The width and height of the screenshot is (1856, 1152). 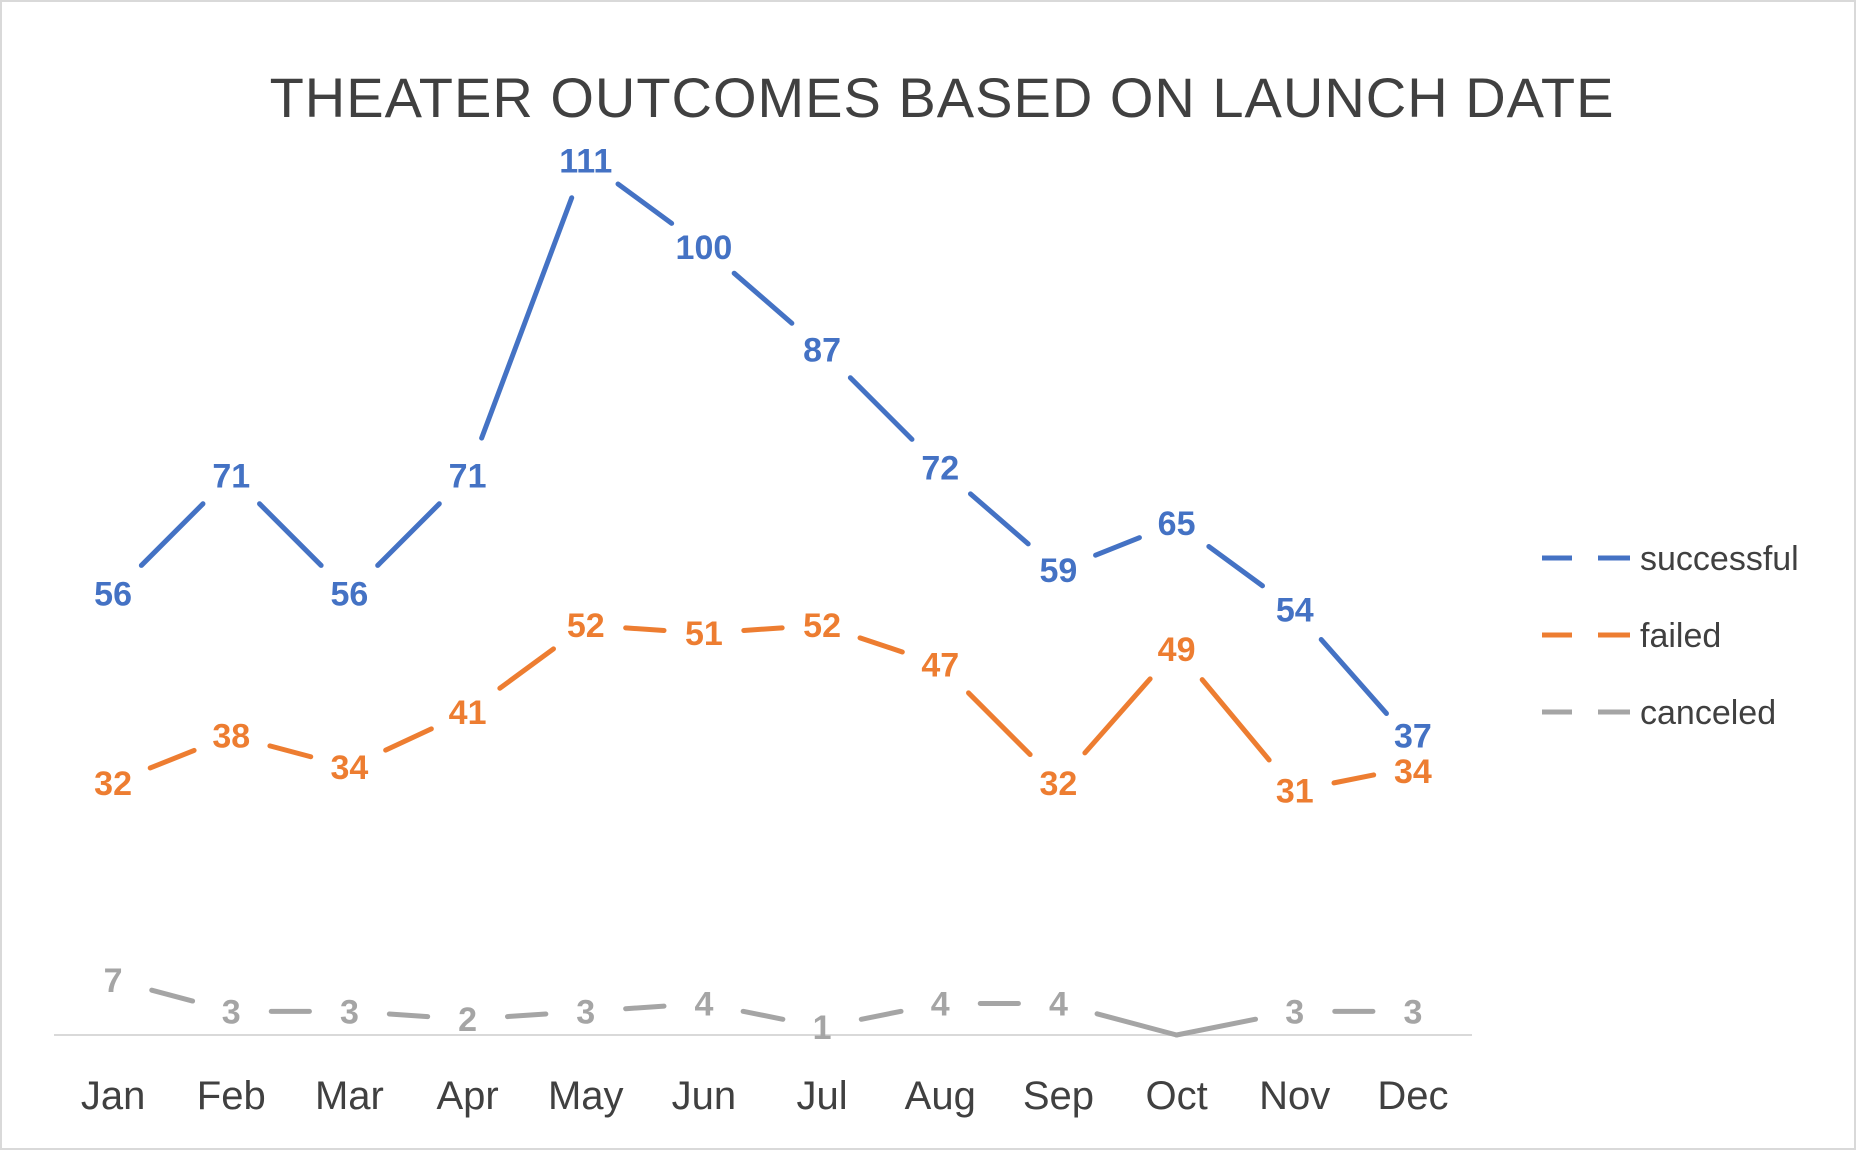 What do you see at coordinates (467, 1020) in the screenshot?
I see `data-label-canceled: 2` at bounding box center [467, 1020].